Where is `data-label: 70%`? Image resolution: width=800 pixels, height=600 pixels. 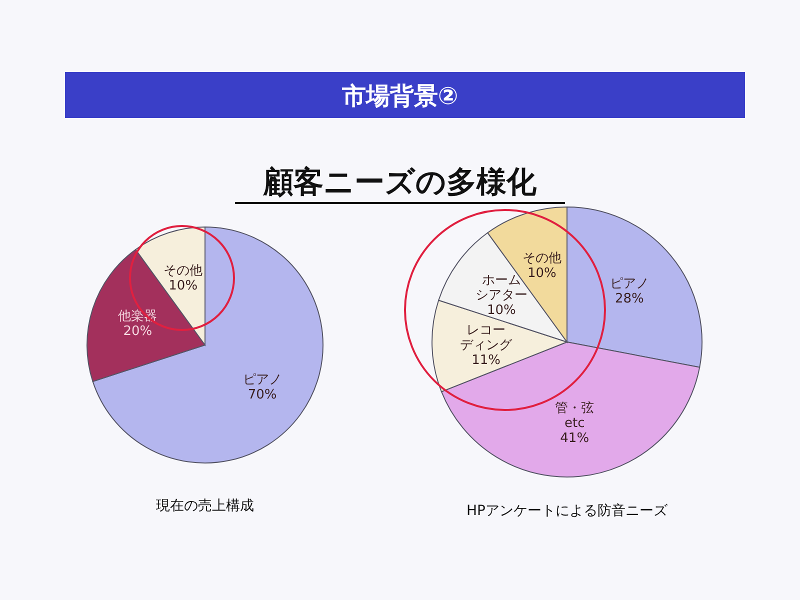
data-label: 70% is located at coordinates (262, 395).